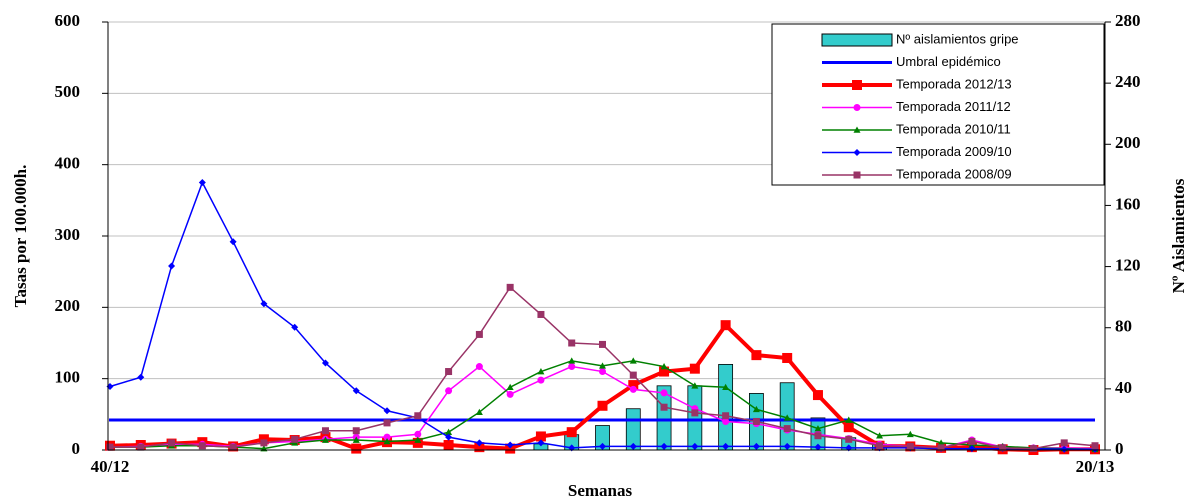  What do you see at coordinates (1178, 235) in the screenshot?
I see `y2-axis-label: Nº Aislamientos` at bounding box center [1178, 235].